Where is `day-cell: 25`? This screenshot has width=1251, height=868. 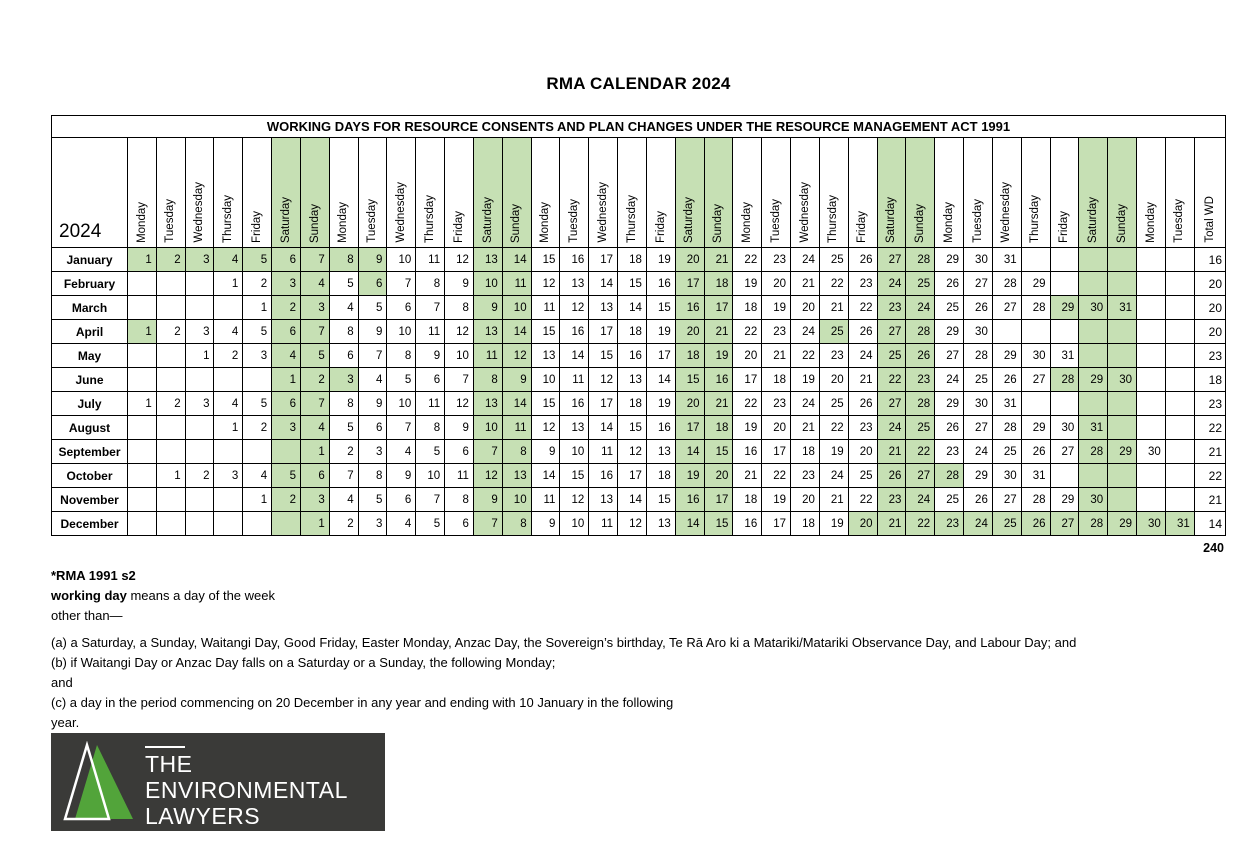
day-cell: 25 is located at coordinates (920, 427).